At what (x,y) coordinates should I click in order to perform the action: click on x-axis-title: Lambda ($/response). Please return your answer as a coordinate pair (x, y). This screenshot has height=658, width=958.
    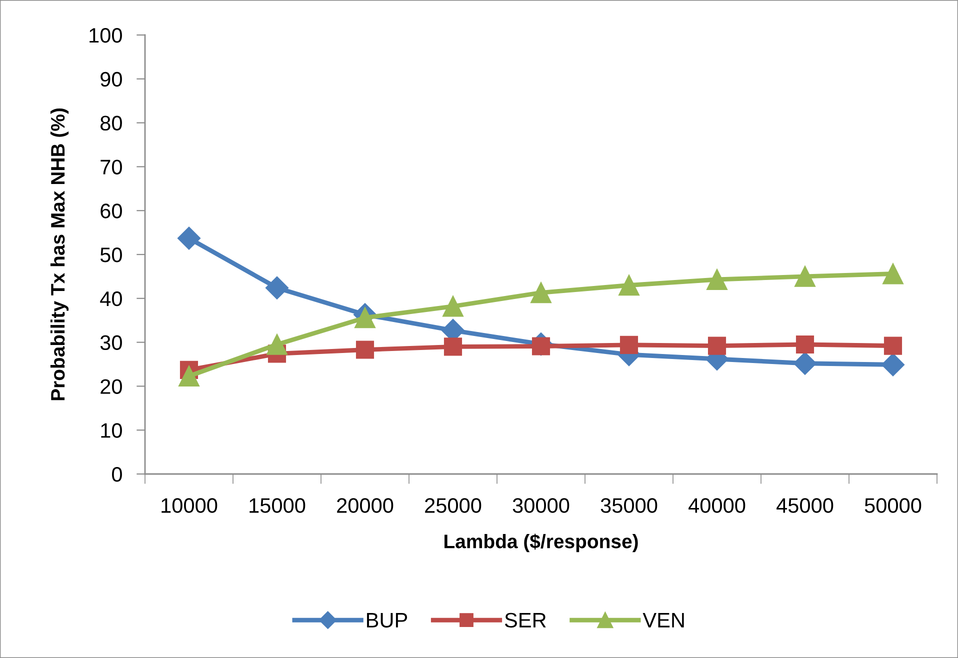
    Looking at the image, I should click on (541, 543).